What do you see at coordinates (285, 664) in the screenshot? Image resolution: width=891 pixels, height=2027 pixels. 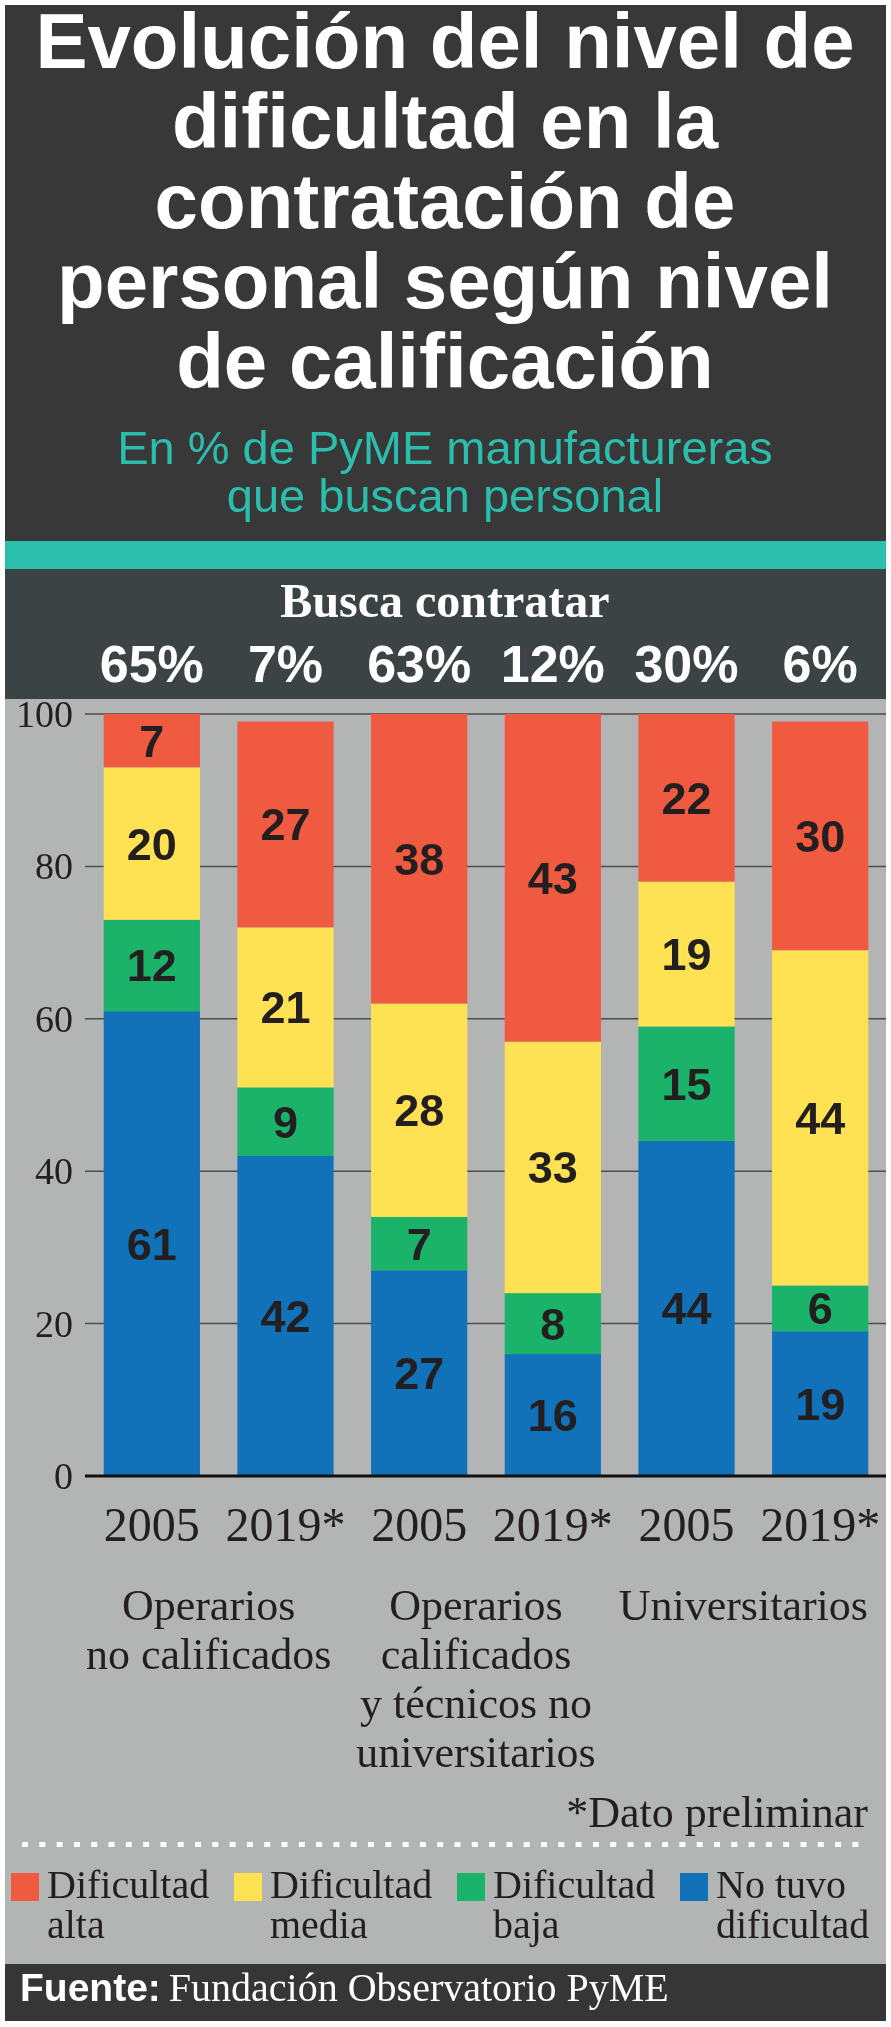 I see `text: 7%` at bounding box center [285, 664].